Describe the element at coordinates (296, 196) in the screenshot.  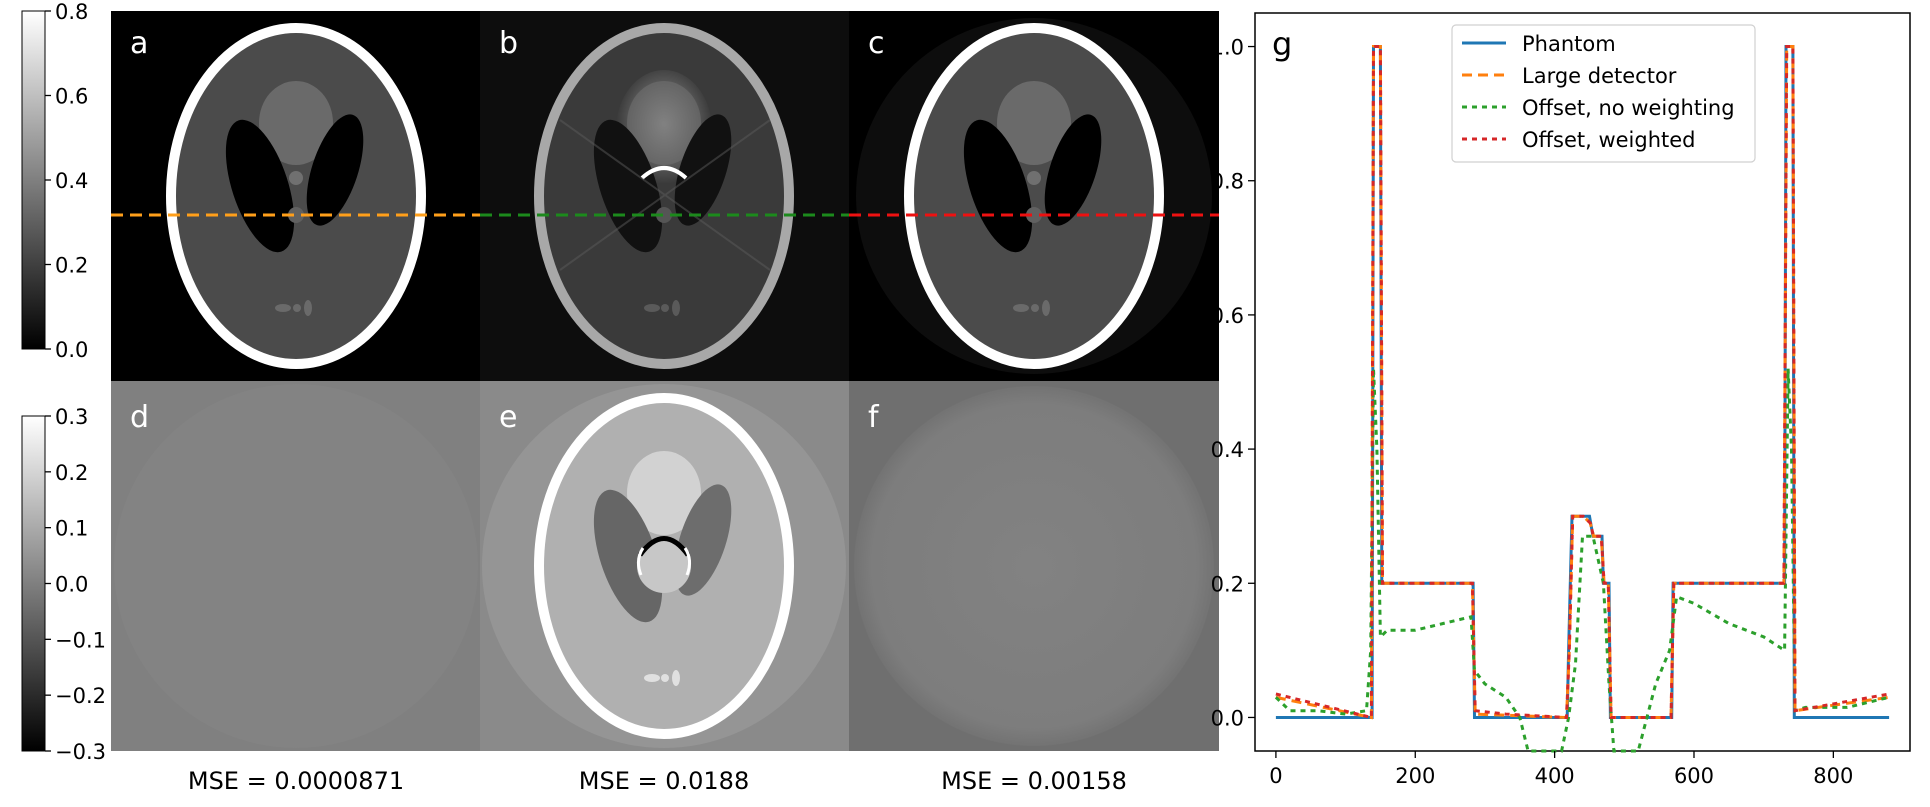
I see `panel-a-image` at that location.